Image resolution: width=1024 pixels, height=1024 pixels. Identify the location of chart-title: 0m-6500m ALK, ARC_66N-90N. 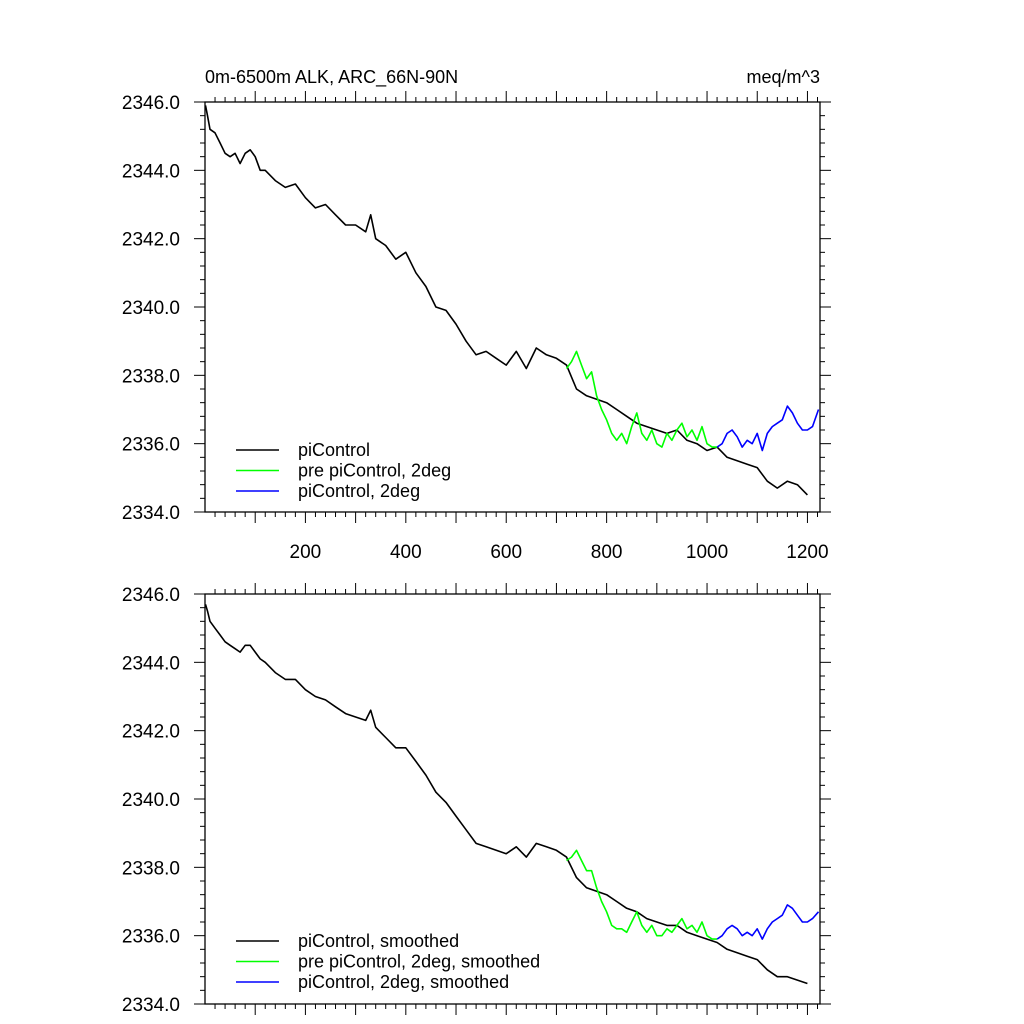
(331, 77).